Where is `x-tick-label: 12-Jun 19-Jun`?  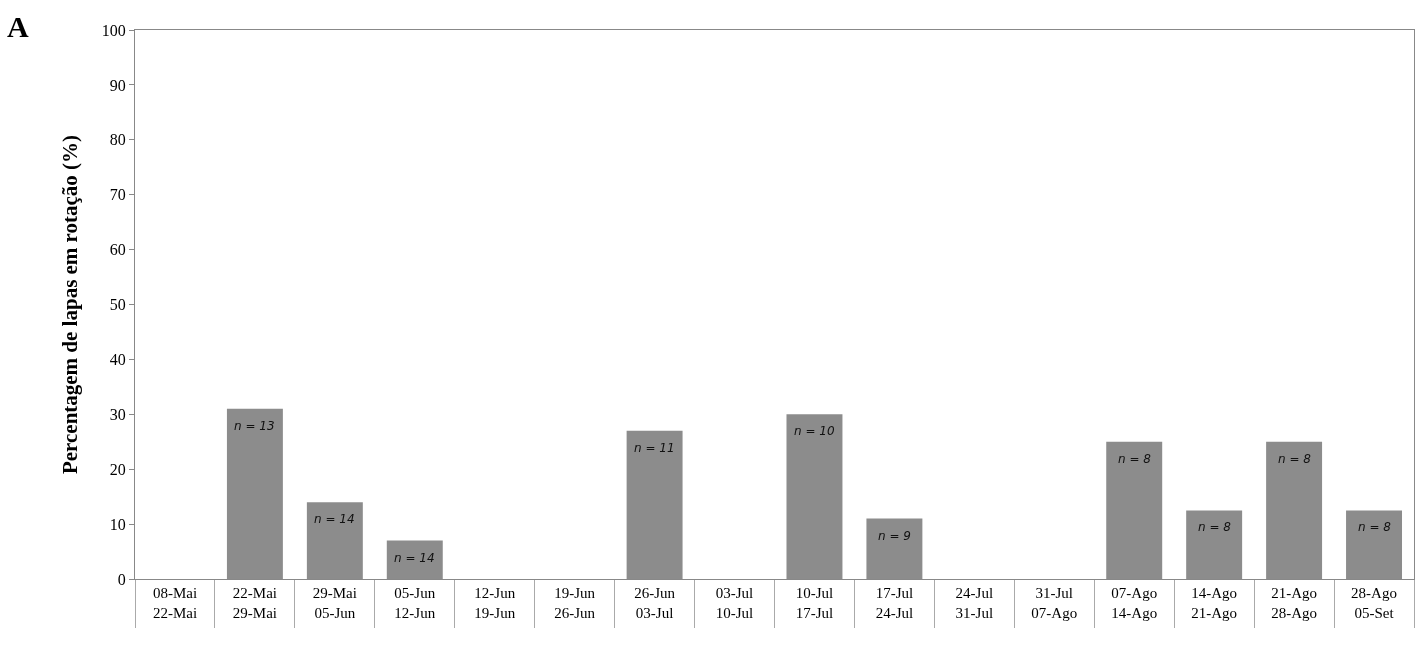 x-tick-label: 12-Jun 19-Jun is located at coordinates (495, 603).